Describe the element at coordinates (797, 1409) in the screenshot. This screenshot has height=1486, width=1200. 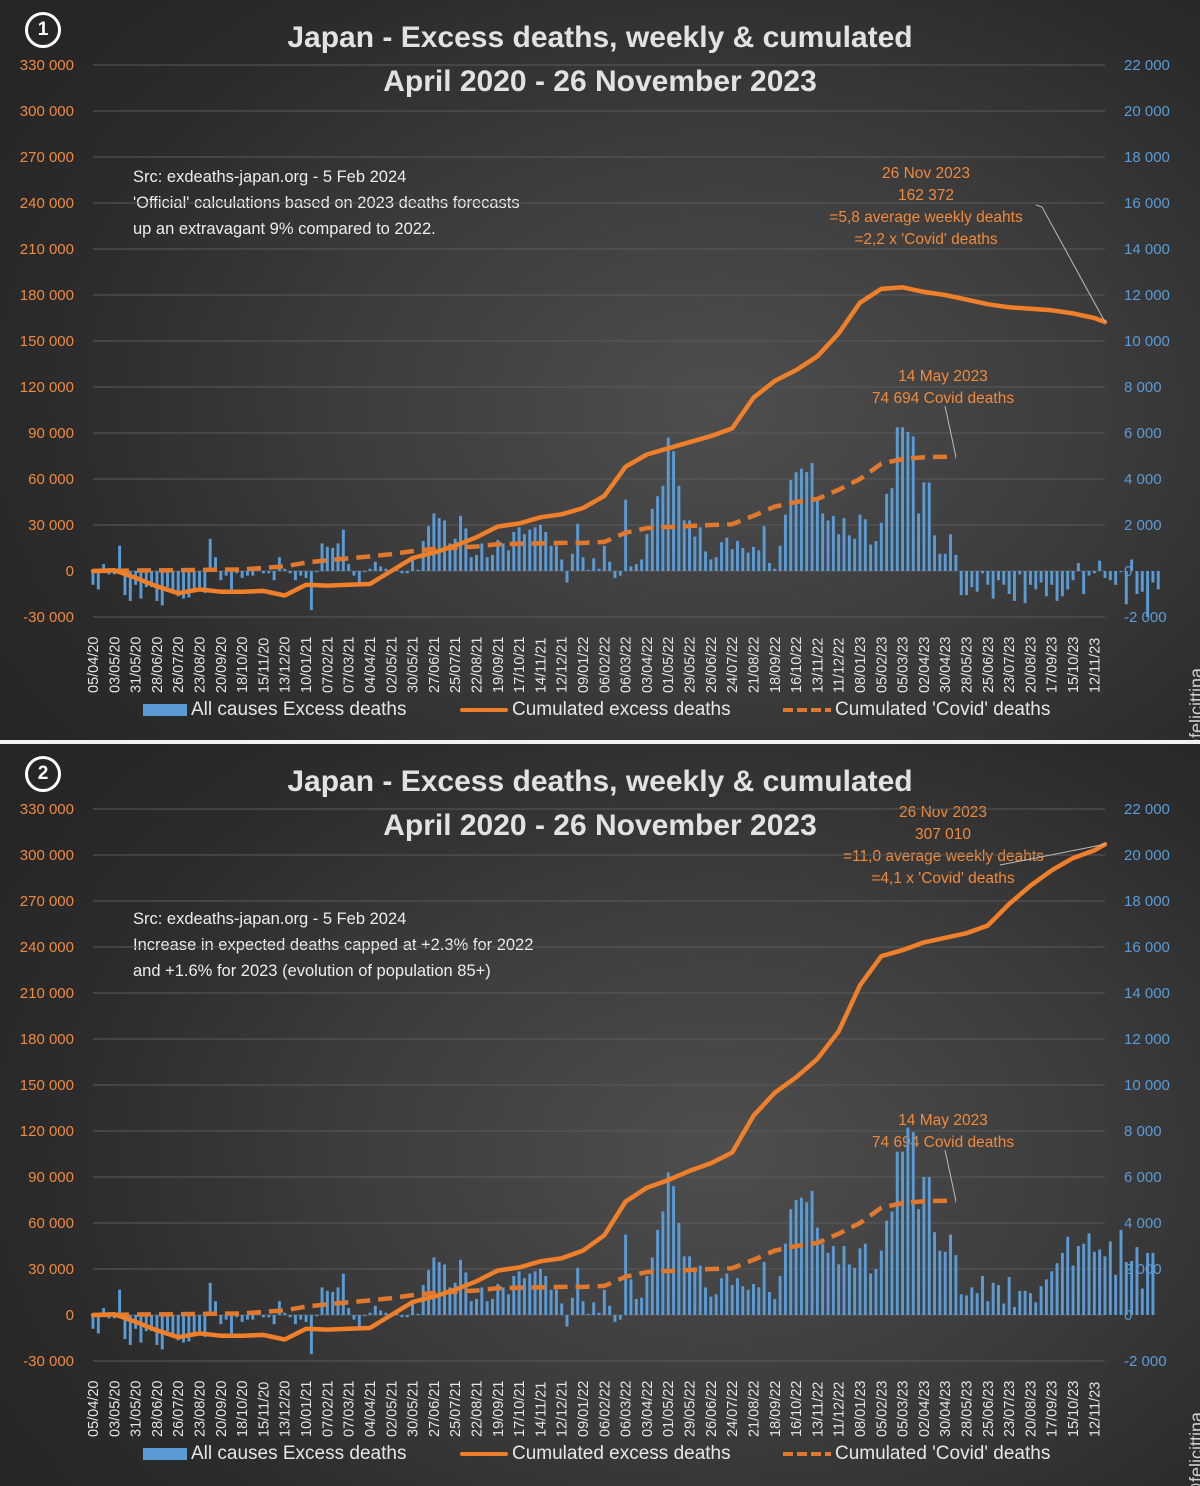
I see `x-axis-tick-label: 16/10/22` at that location.